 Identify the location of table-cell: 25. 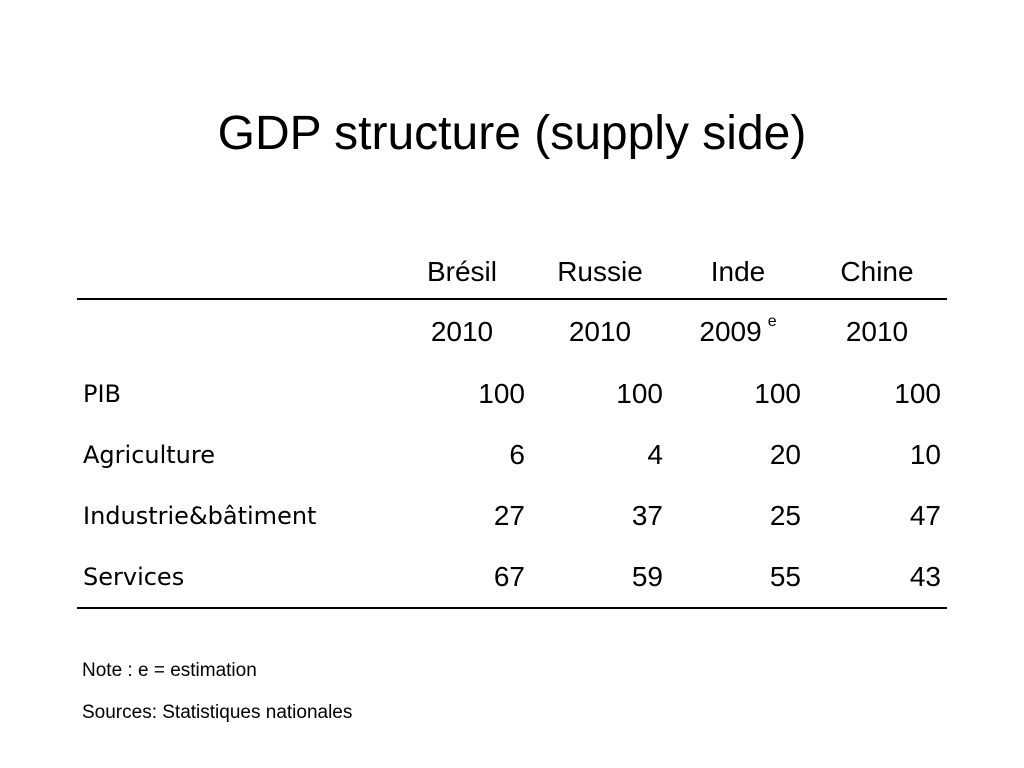
(785, 515).